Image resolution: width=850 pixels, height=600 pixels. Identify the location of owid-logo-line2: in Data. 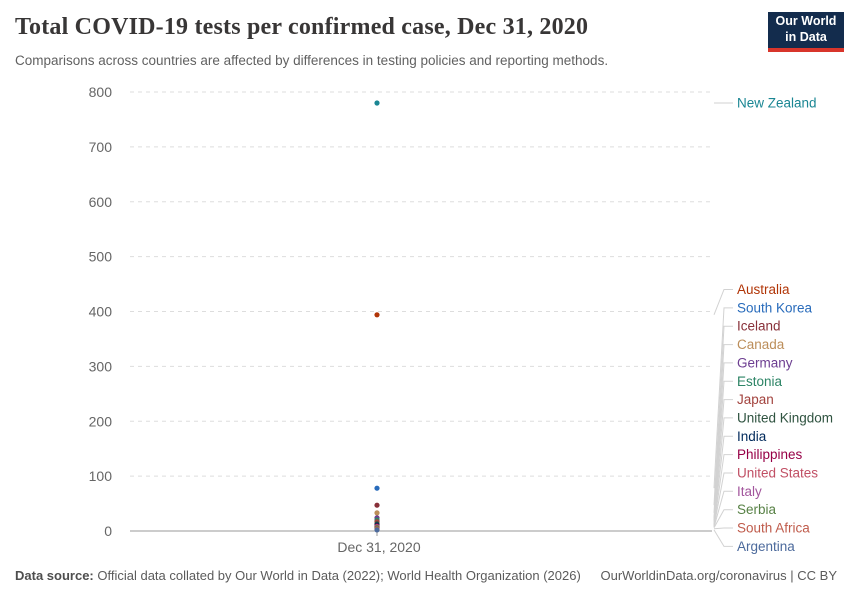
(806, 37).